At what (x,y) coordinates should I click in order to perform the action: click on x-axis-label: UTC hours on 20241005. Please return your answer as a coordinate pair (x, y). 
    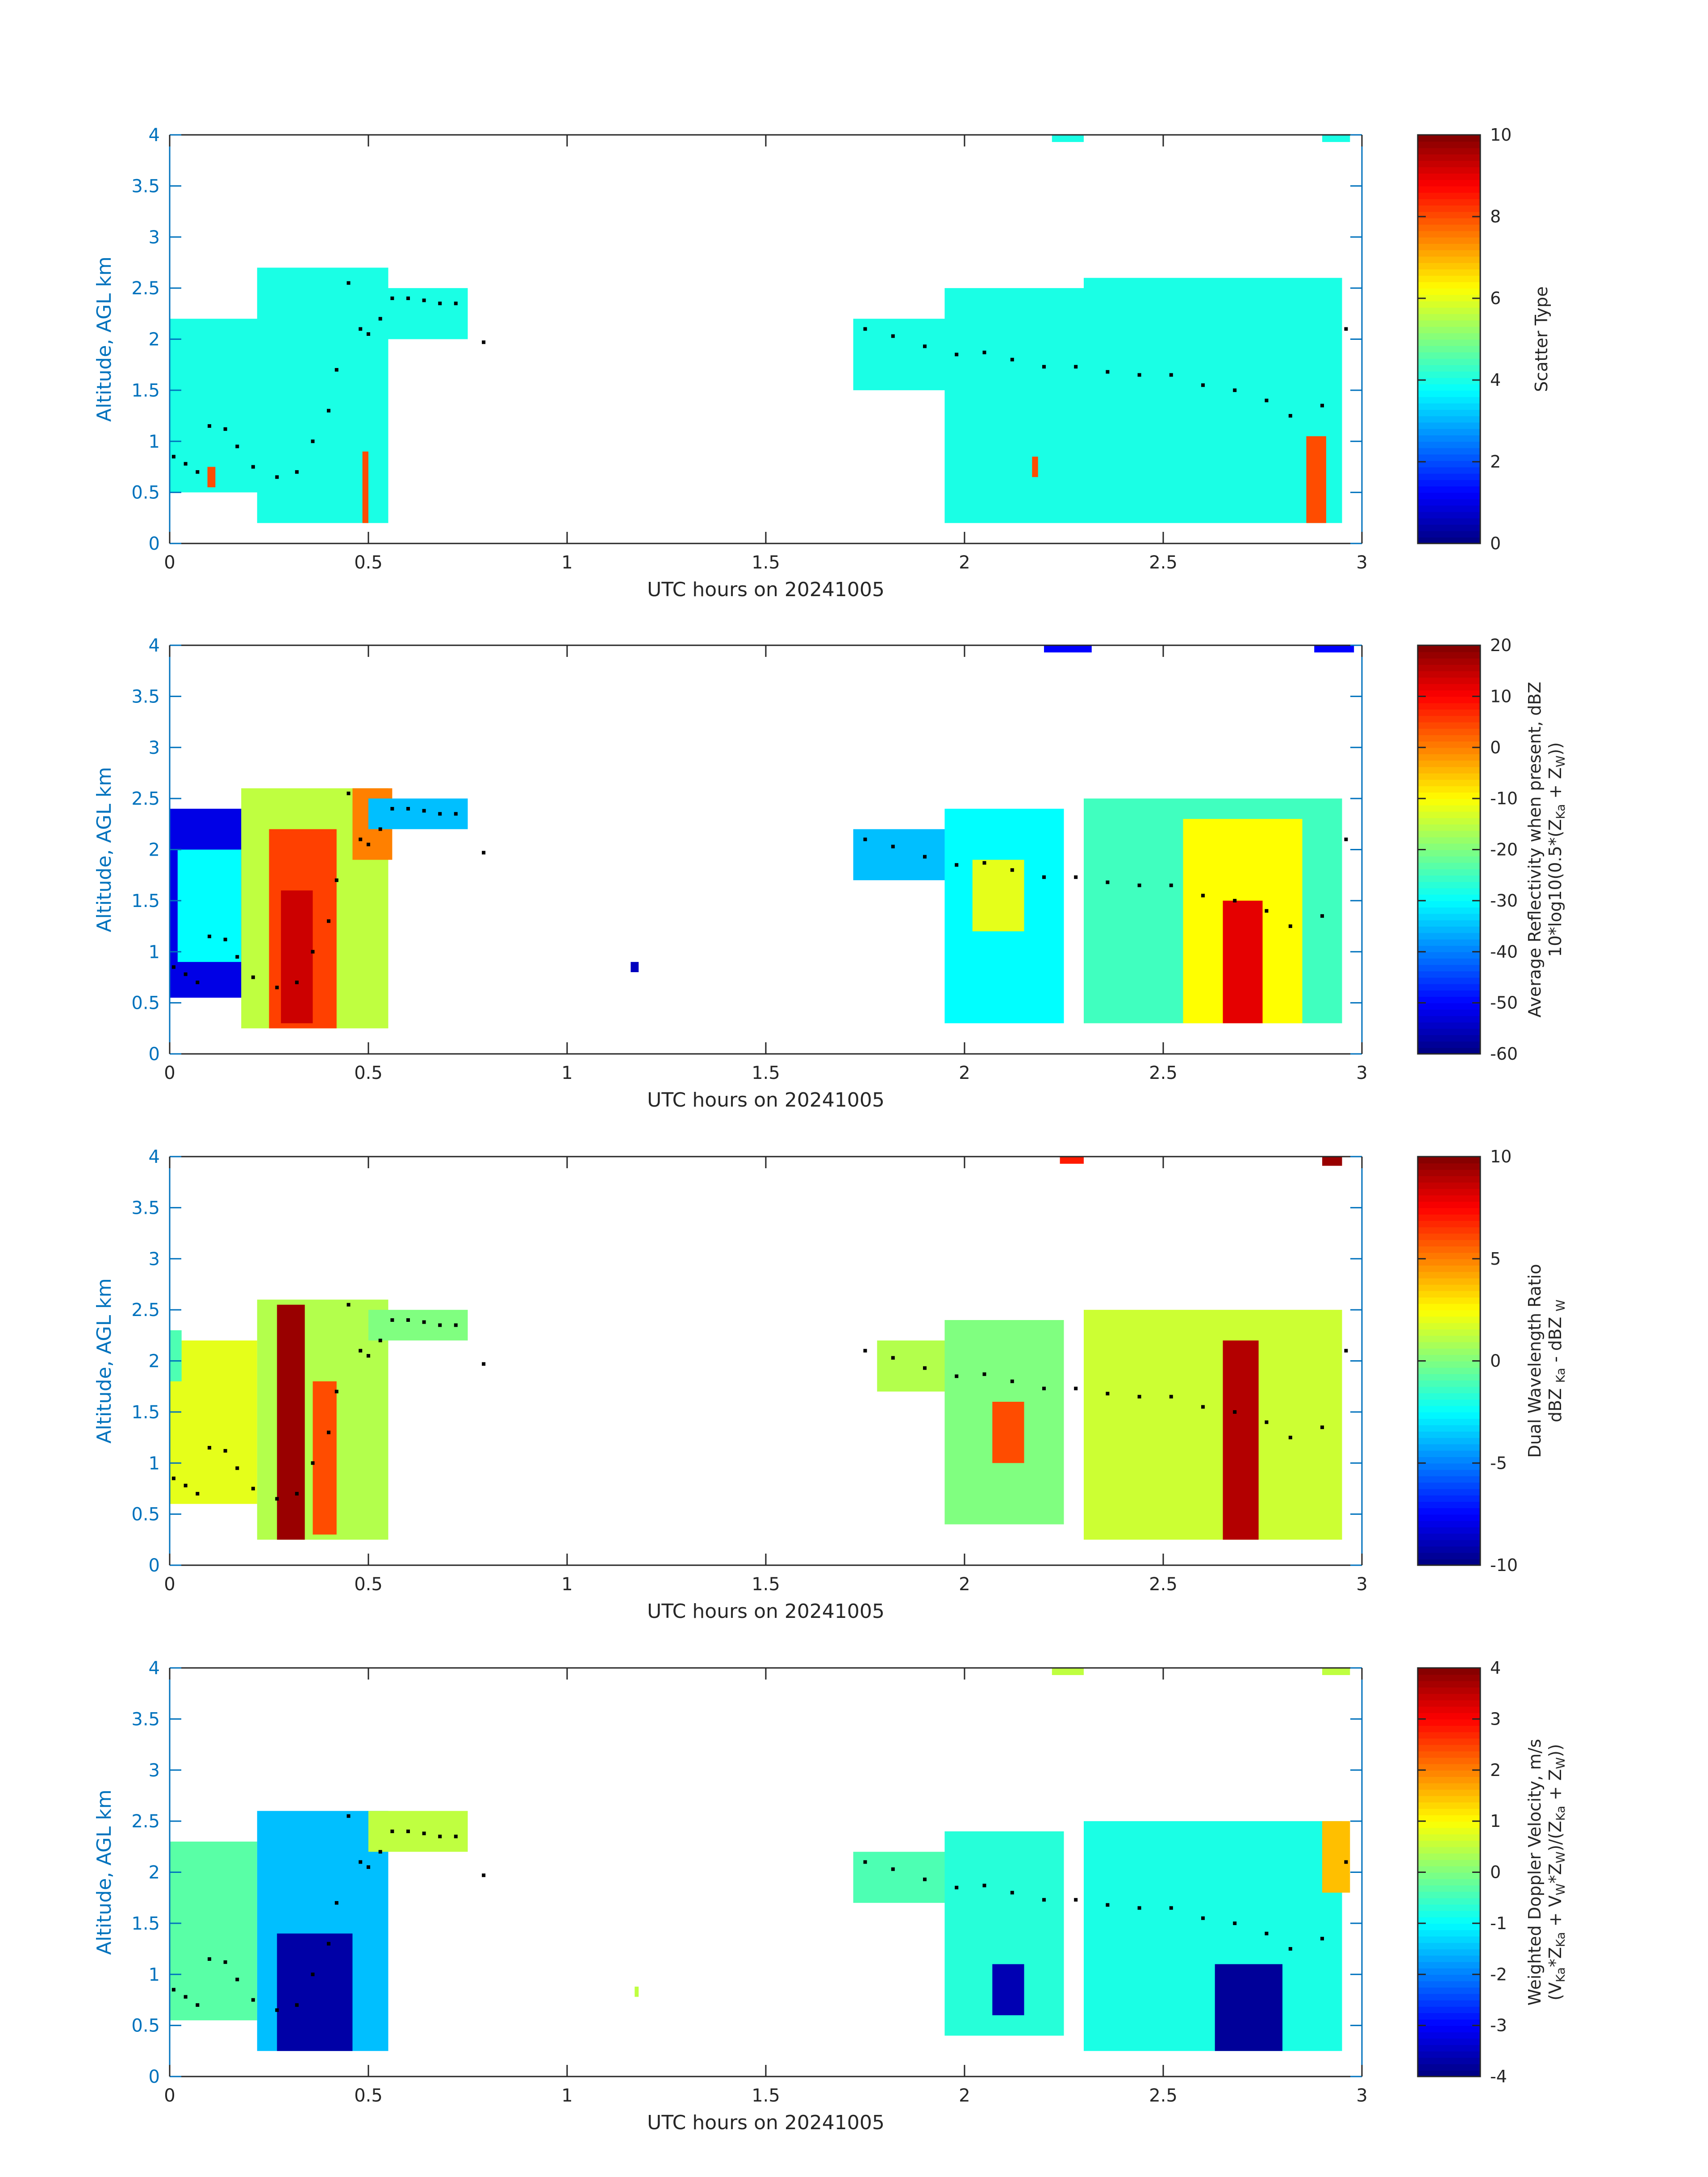
    Looking at the image, I should click on (766, 589).